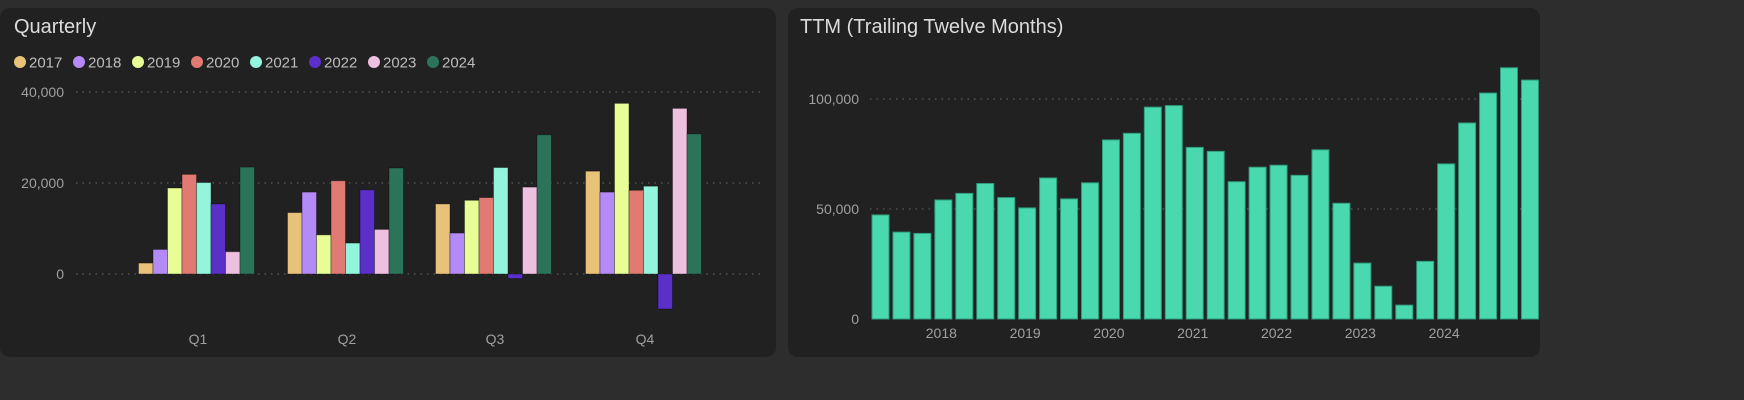 Image resolution: width=1744 pixels, height=400 pixels. I want to click on legend-label-2020: 2020, so click(222, 63).